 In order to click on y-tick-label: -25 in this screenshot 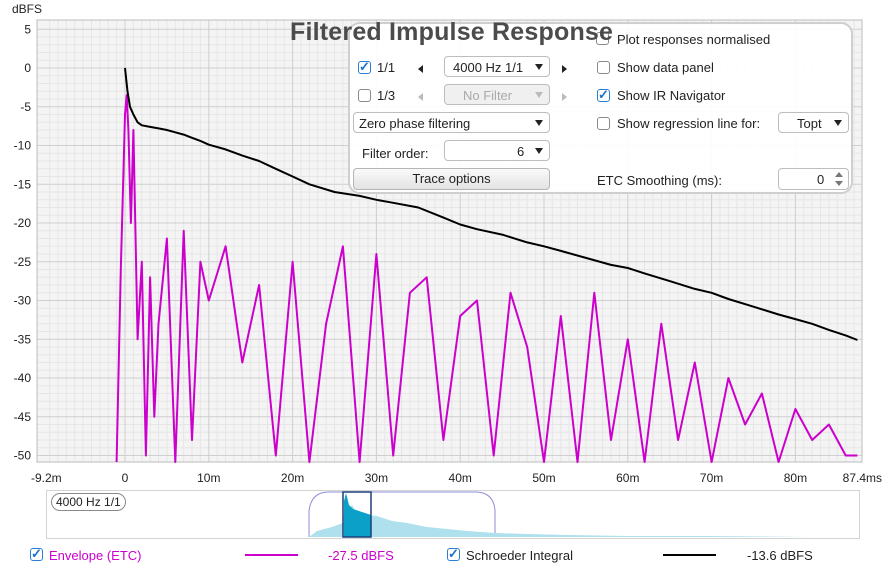, I will do `click(23, 262)`.